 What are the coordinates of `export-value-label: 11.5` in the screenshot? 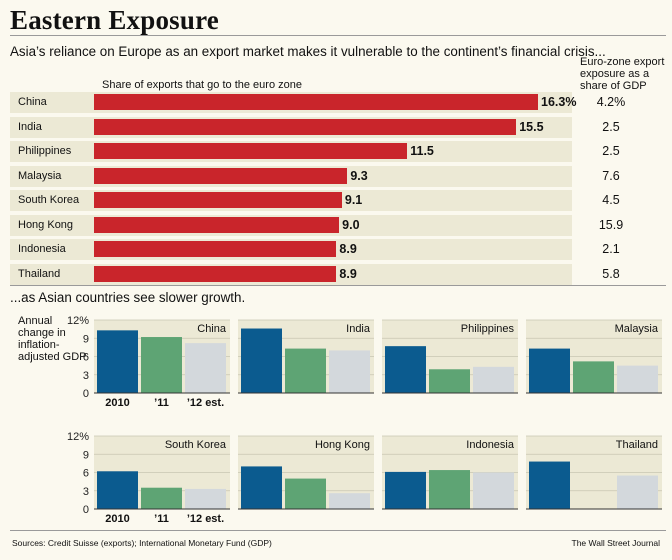 It's located at (422, 151).